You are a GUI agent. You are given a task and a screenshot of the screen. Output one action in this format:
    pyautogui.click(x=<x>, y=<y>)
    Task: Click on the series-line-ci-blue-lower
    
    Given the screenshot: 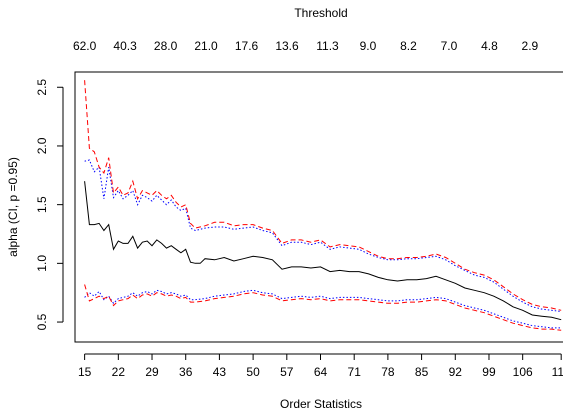 What is the action you would take?
    pyautogui.click(x=323, y=309)
    